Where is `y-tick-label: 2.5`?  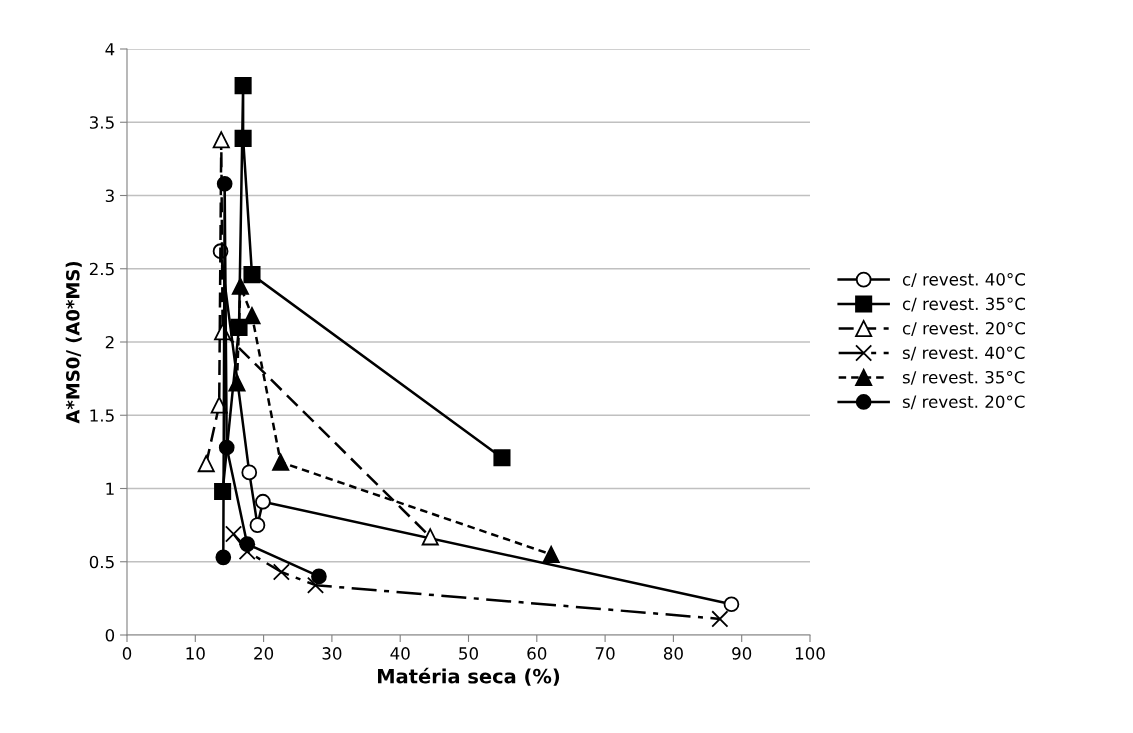 y-tick-label: 2.5 is located at coordinates (101, 269).